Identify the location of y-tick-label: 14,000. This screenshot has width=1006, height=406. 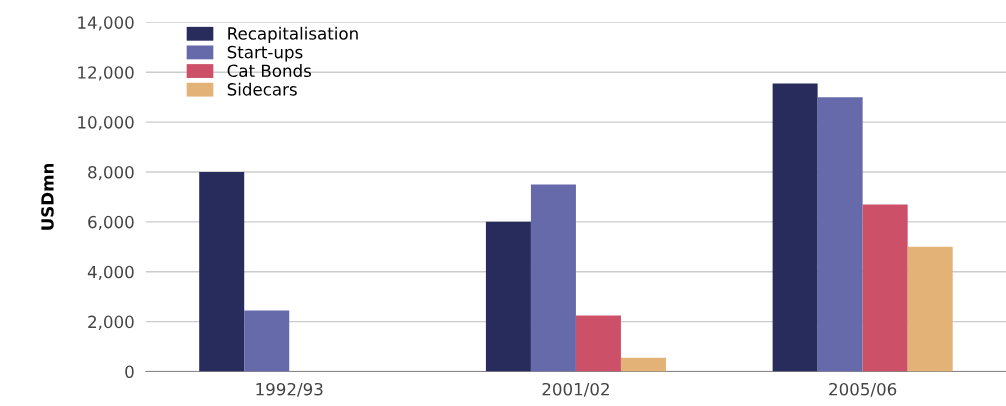
(106, 23).